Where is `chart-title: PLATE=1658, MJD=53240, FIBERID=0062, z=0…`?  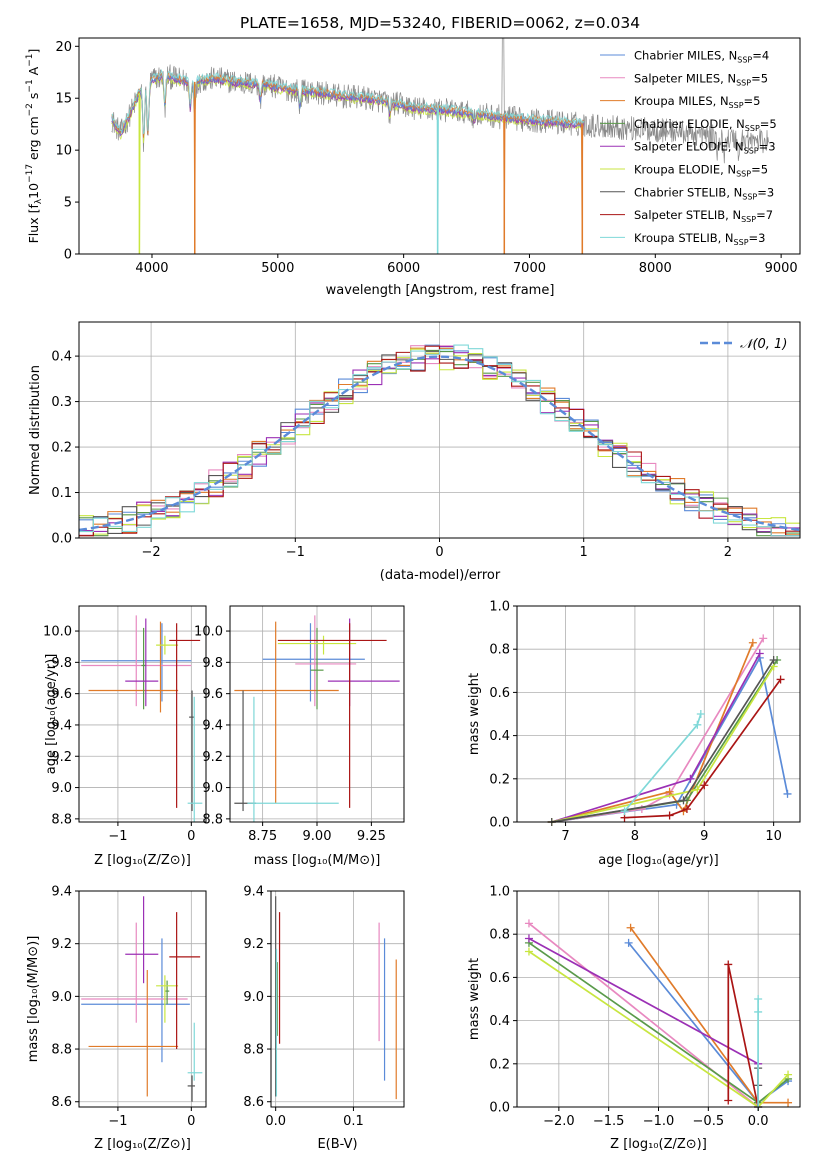
chart-title: PLATE=1658, MJD=53240, FIBERID=0062, z=0… is located at coordinates (440, 23).